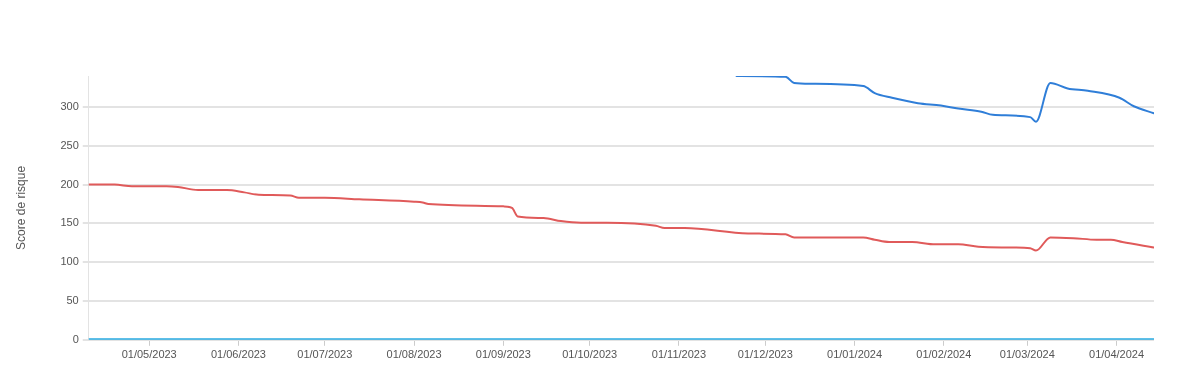  Describe the element at coordinates (325, 354) in the screenshot. I see `x-tick-label: 01/07/2023` at that location.